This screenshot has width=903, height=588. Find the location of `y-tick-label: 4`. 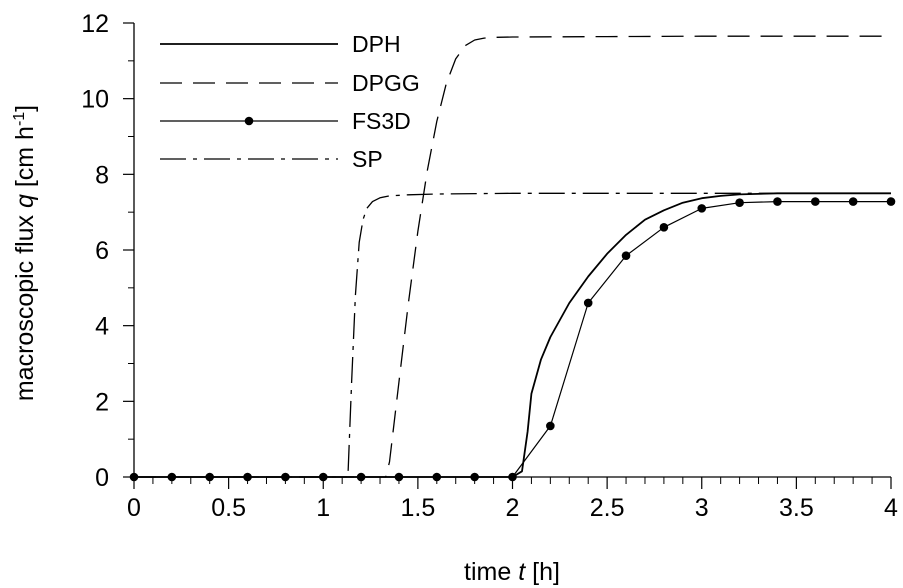

y-tick-label: 4 is located at coordinates (102, 327).